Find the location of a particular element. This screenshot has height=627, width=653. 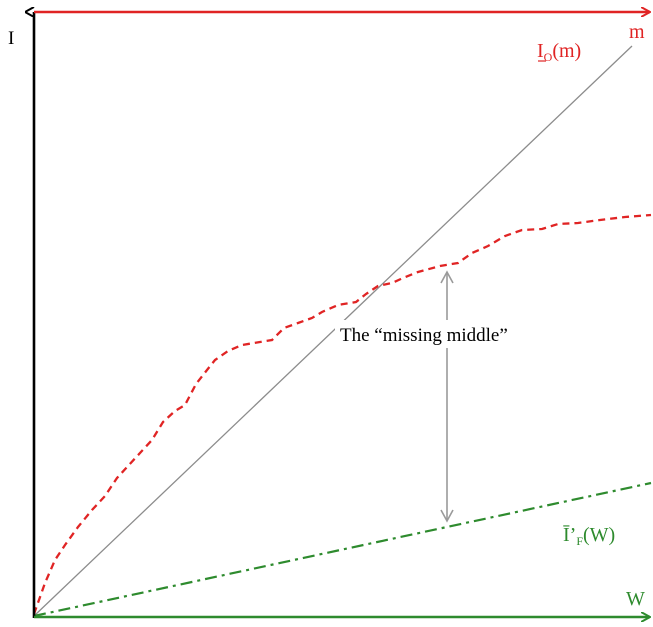

bottom-axis-label: W is located at coordinates (635, 599).